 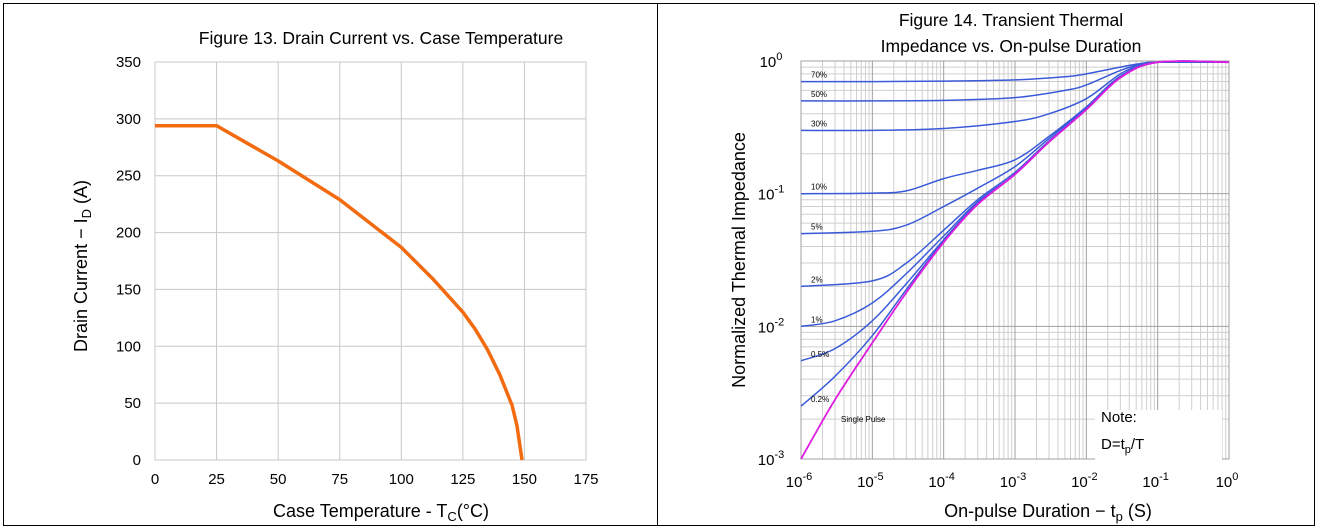 I want to click on x-axis-label: Case Temperature - TC(°C), so click(x=381, y=512).